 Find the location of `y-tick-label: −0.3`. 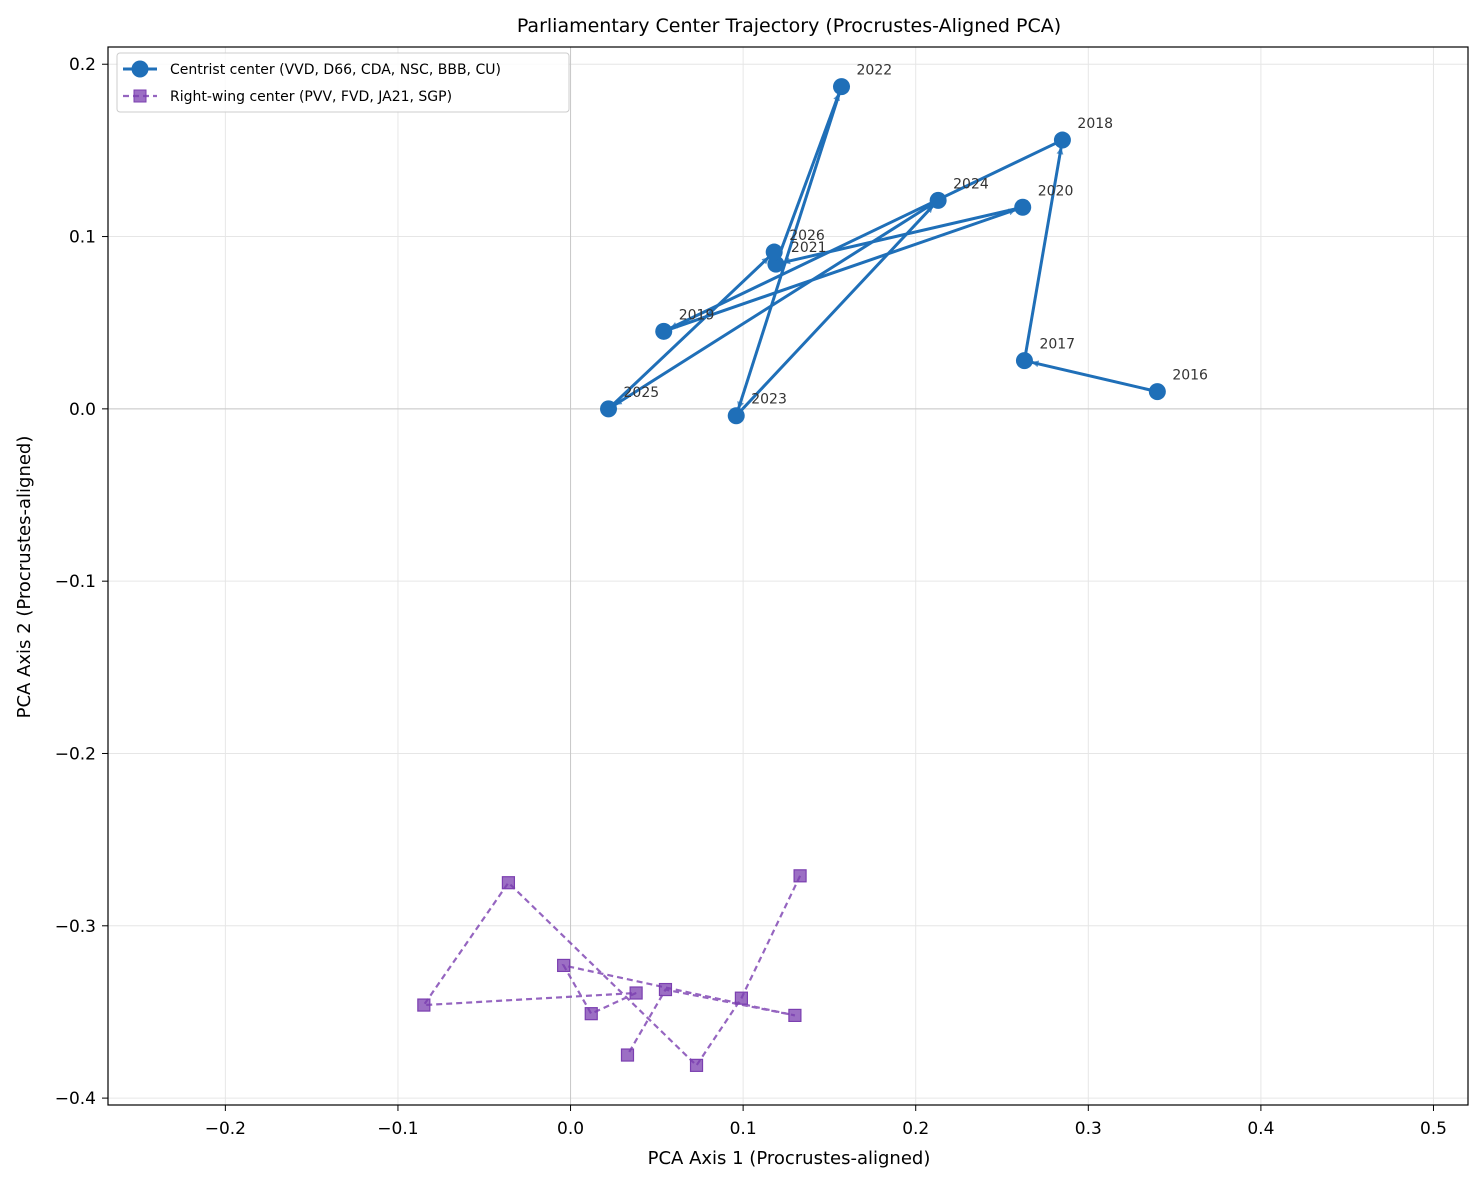

y-tick-label: −0.3 is located at coordinates (75, 927).